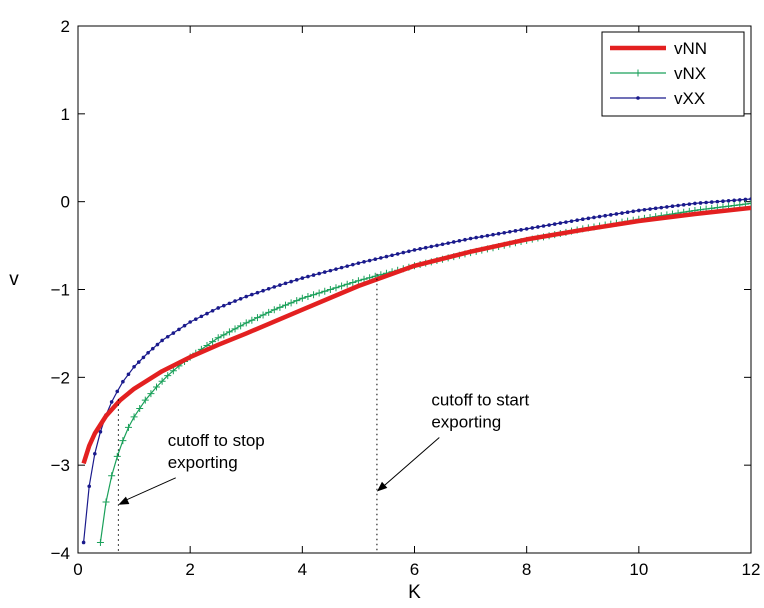 The width and height of the screenshot is (764, 608). Describe the element at coordinates (658, 73) in the screenshot. I see `legend-entry-vNX: vNX` at that location.